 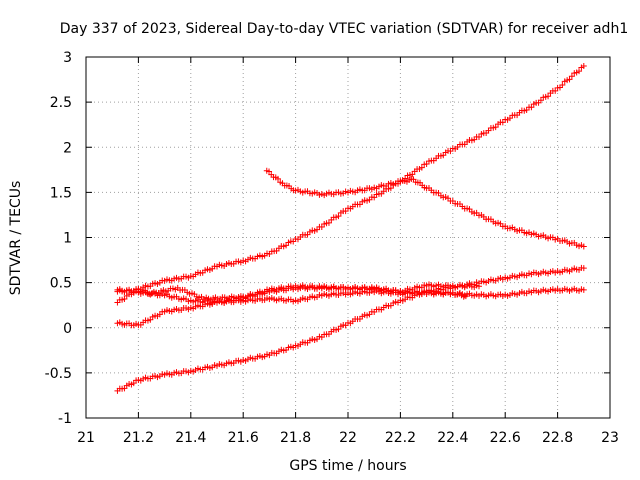 I want to click on series-satellite-c, so click(x=425, y=208).